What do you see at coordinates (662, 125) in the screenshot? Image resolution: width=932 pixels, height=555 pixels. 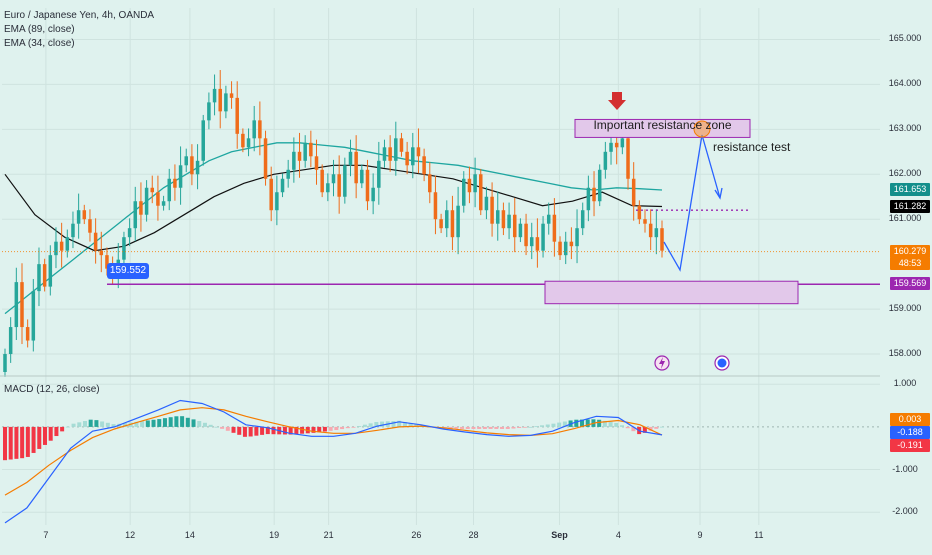 I see `resistance-zone-label: Important resistance zone` at bounding box center [662, 125].